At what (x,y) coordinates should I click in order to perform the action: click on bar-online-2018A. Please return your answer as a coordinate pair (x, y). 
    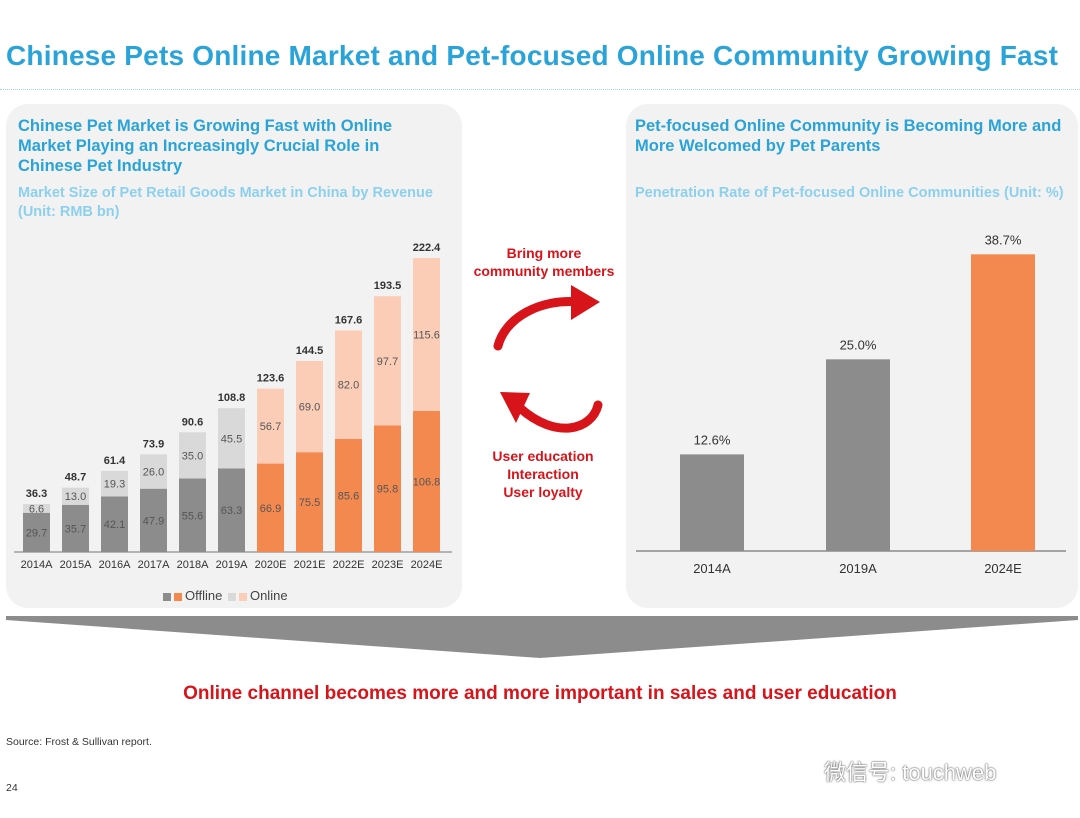
    Looking at the image, I should click on (192, 455).